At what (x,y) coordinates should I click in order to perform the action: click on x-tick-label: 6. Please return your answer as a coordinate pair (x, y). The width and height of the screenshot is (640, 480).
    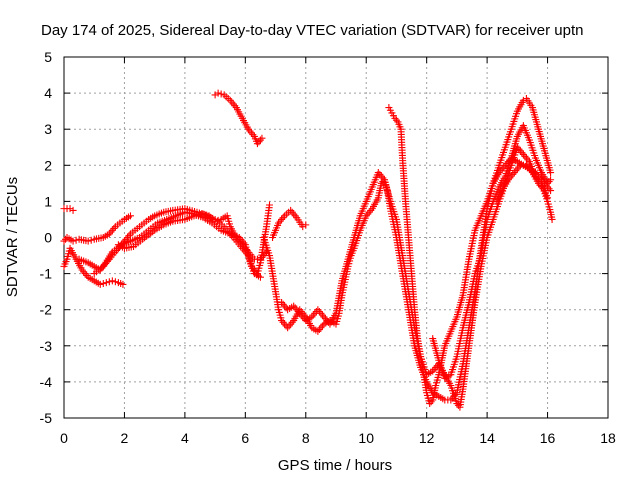
    Looking at the image, I should click on (245, 438).